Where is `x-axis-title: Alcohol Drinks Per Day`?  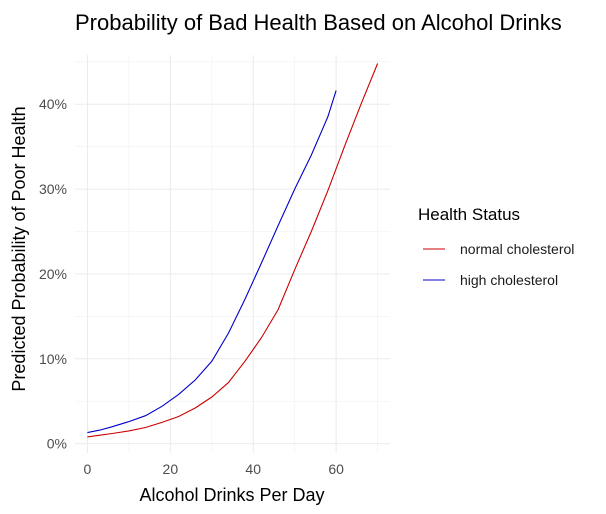 x-axis-title: Alcohol Drinks Per Day is located at coordinates (231, 495).